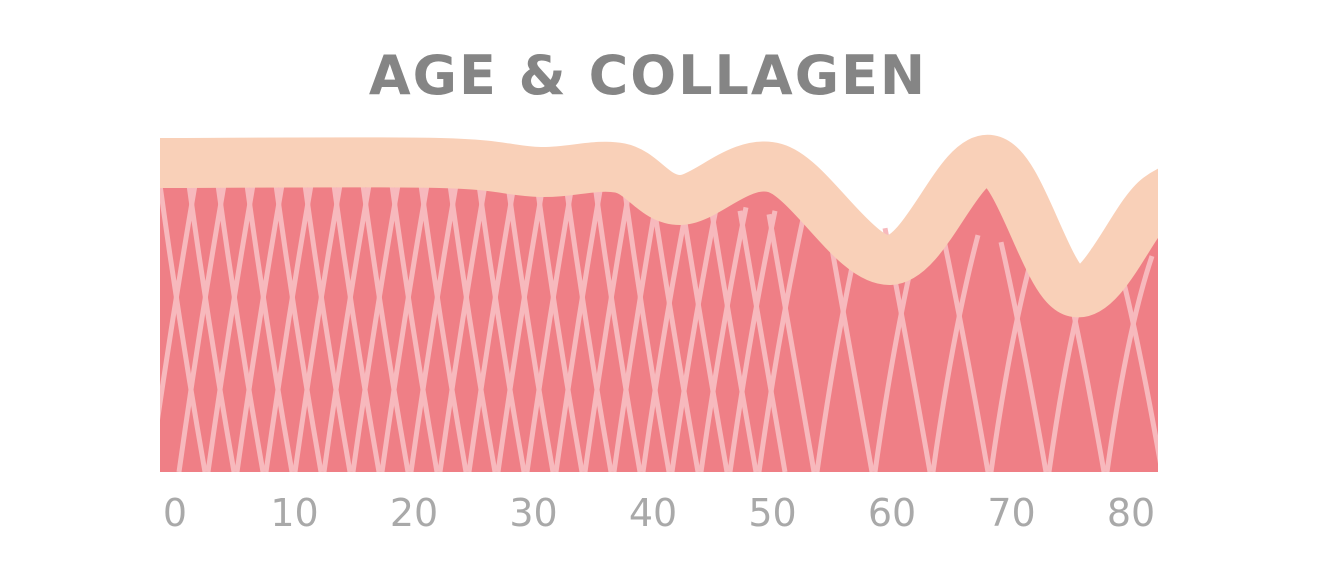 This screenshot has height=580, width=1320. I want to click on age-tick-label: 10, so click(294, 513).